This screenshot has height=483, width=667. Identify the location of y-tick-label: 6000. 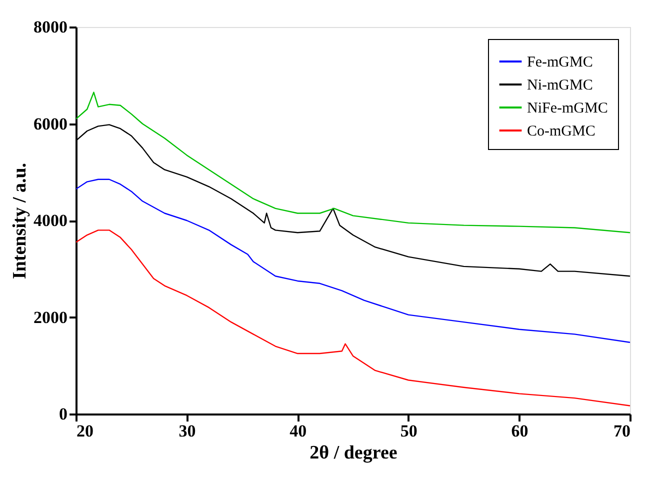
(51, 124).